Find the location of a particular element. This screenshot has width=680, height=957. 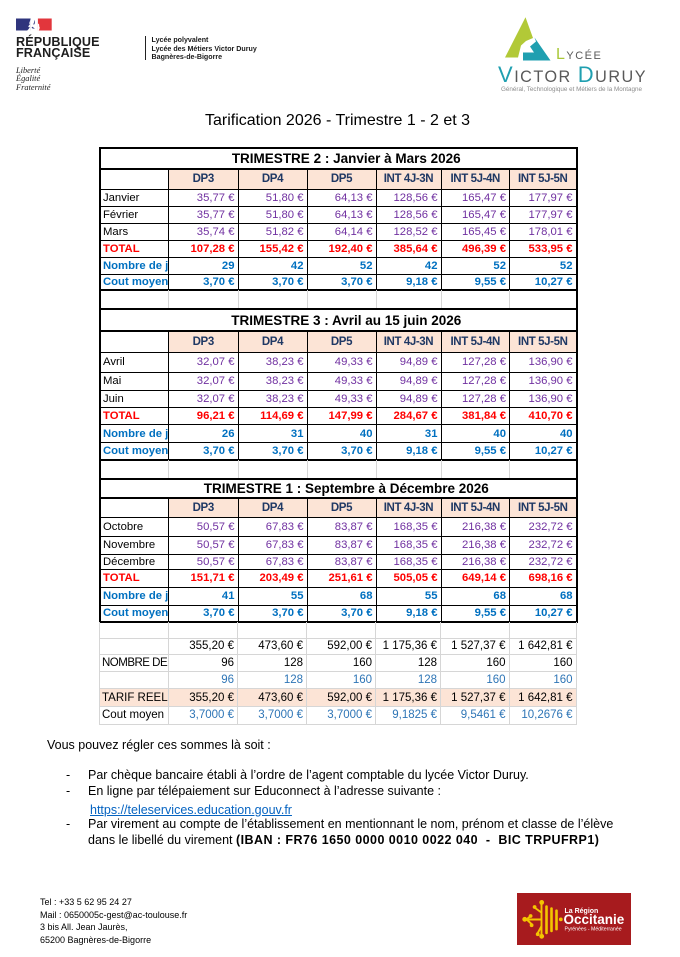

svg-text: Occitanie is located at coordinates (594, 919).